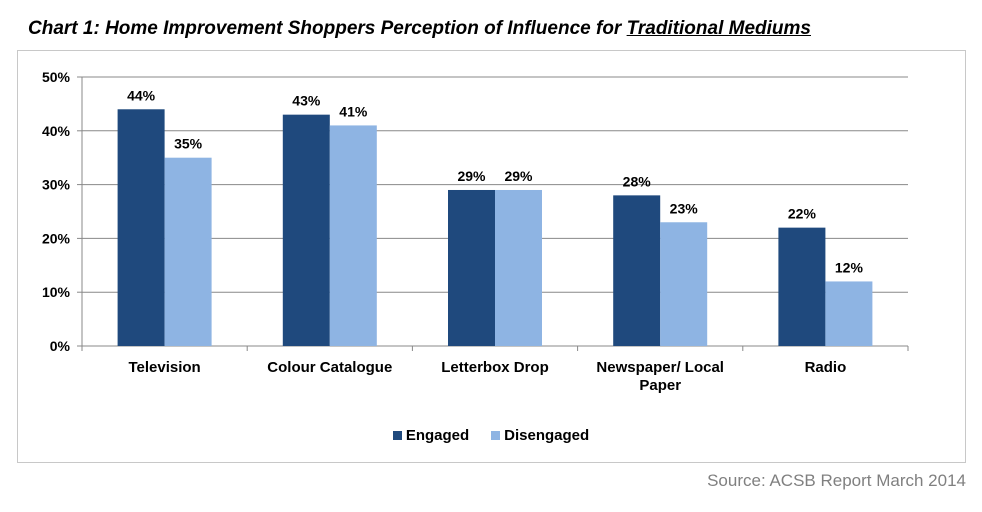 The width and height of the screenshot is (982, 512). Describe the element at coordinates (718, 28) in the screenshot. I see `chart-title-underlined: Traditional Mediums` at that location.